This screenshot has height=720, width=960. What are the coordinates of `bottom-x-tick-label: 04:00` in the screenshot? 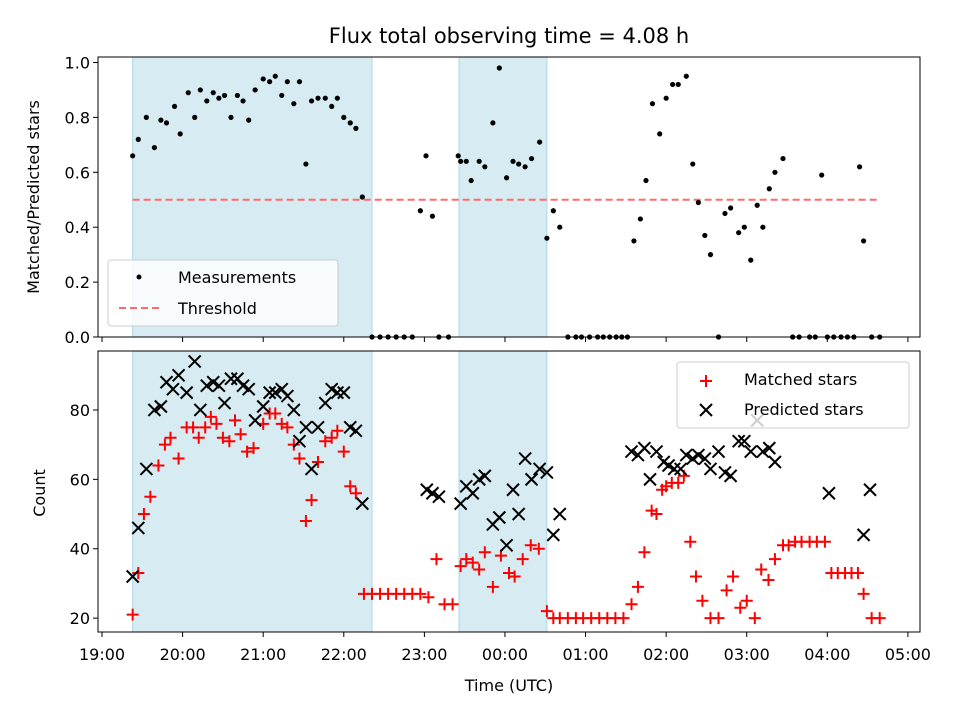 It's located at (827, 654).